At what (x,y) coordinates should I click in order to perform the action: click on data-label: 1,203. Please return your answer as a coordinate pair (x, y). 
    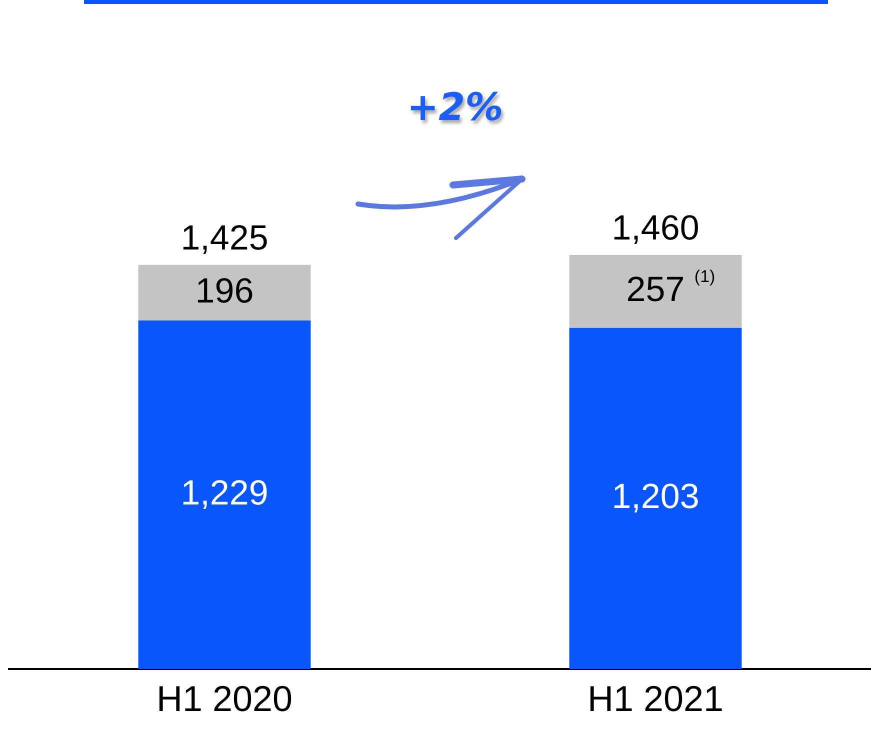
    Looking at the image, I should click on (656, 496).